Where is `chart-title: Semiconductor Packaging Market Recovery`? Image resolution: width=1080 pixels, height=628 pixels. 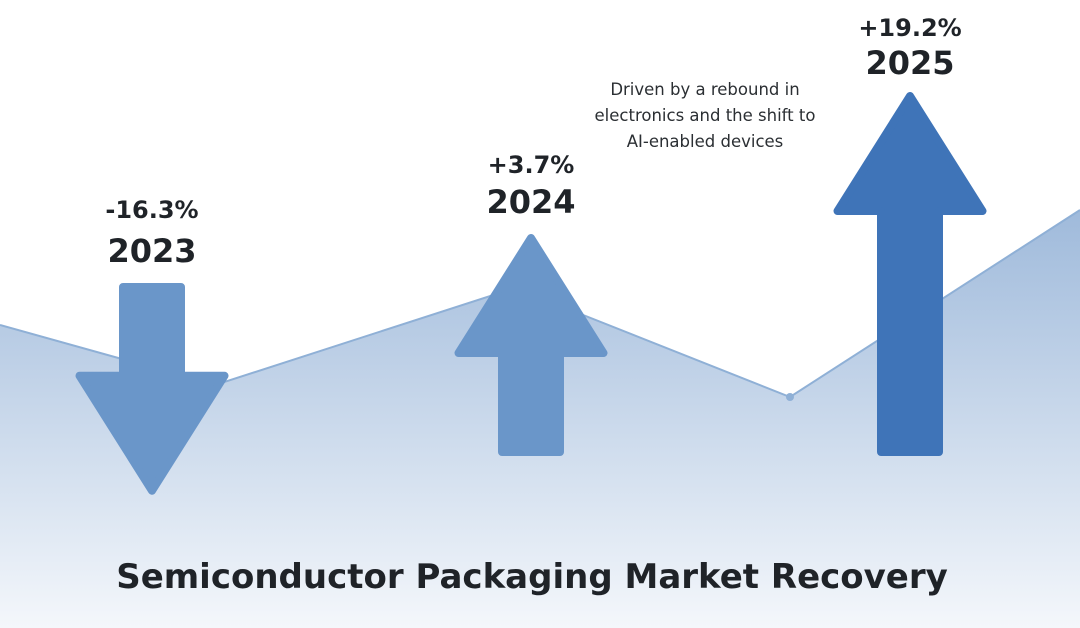 chart-title: Semiconductor Packaging Market Recovery is located at coordinates (532, 577).